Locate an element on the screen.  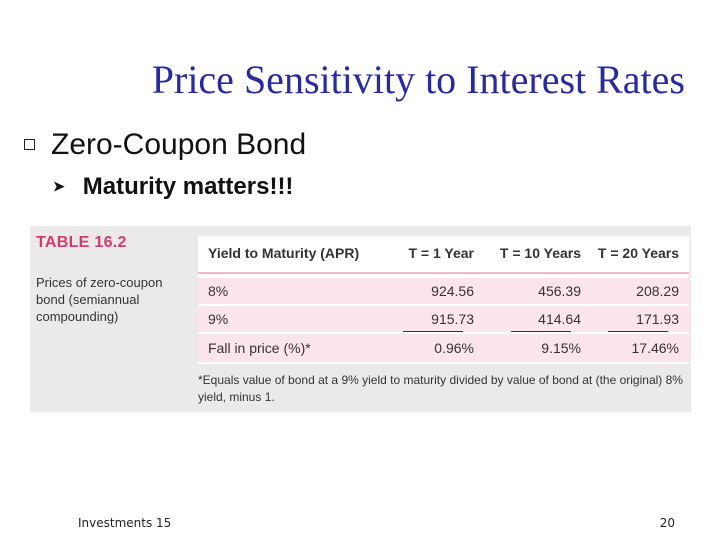
footer-course: Investments 15 is located at coordinates (125, 523).